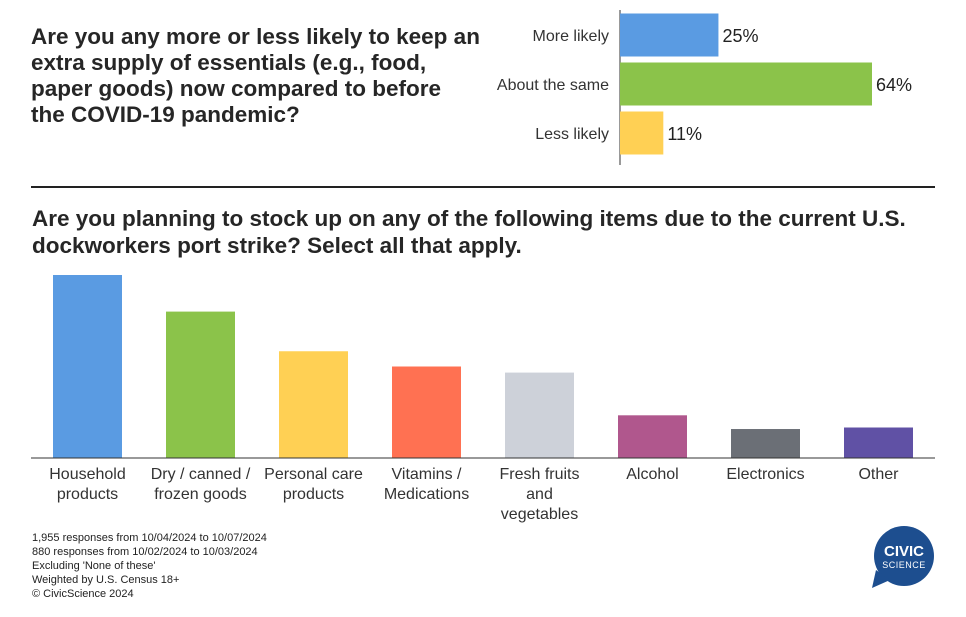  I want to click on category-label-dry-canned-frozen-goods-line-1: Dry / canned /, so click(201, 474).